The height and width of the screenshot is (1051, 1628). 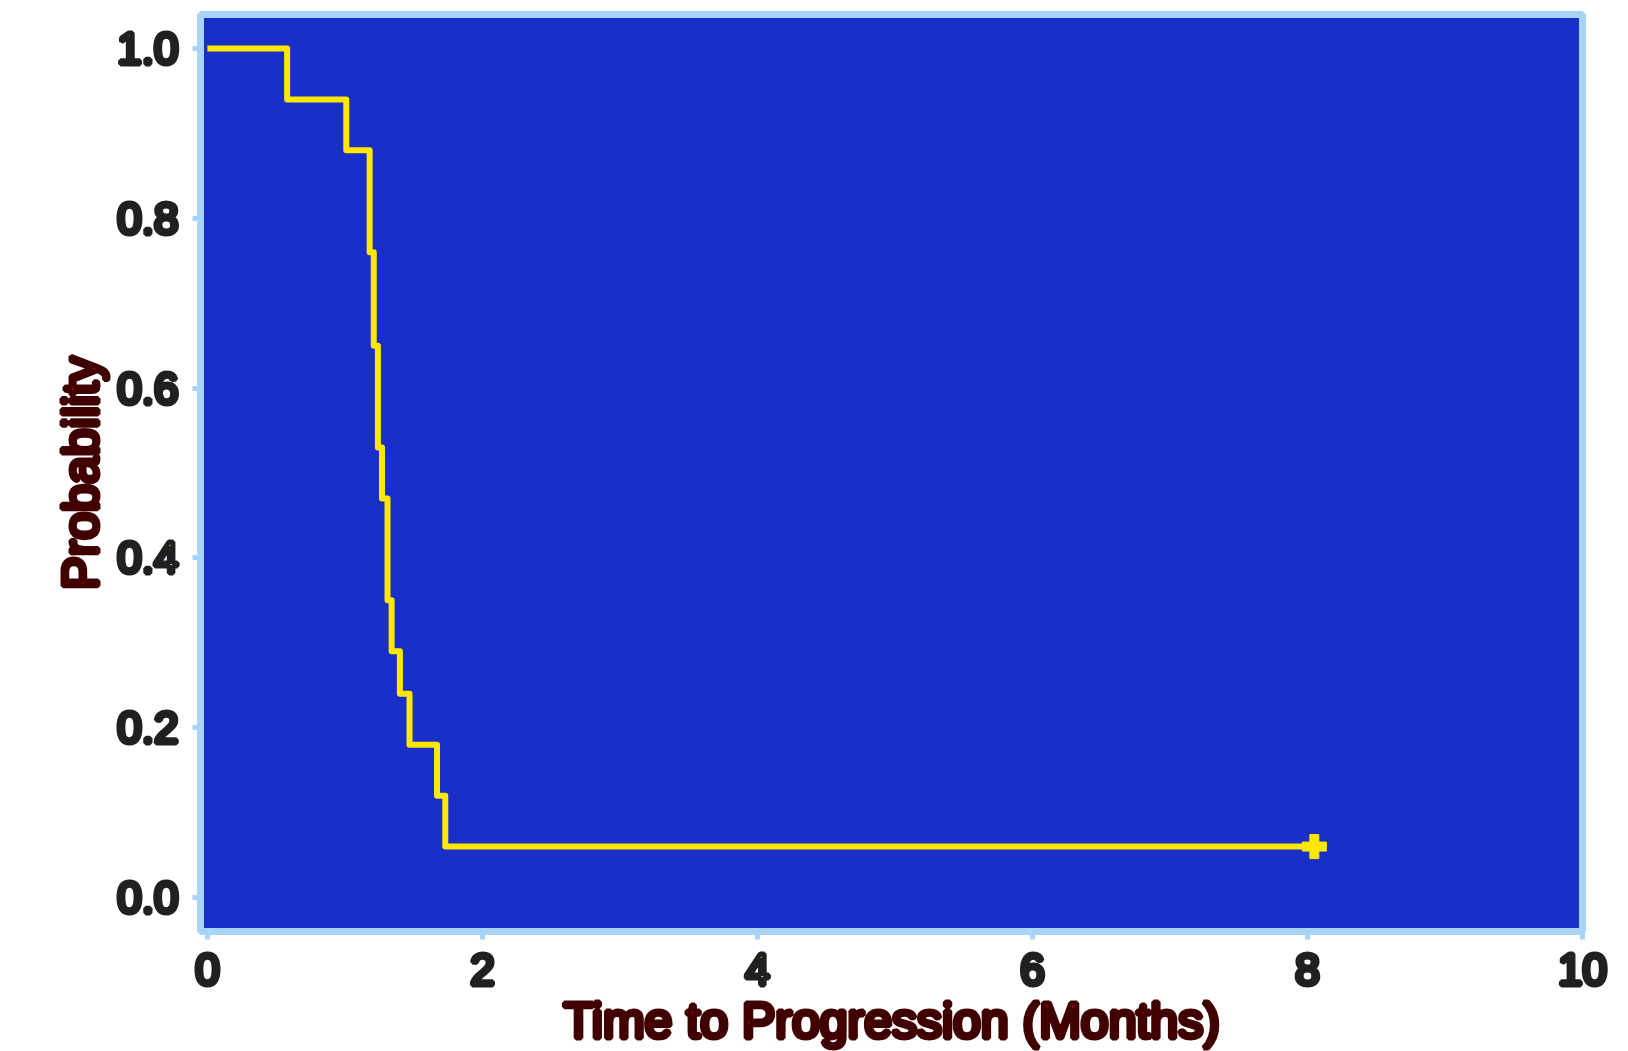 I want to click on x-tick-label: 10, so click(x=1582, y=969).